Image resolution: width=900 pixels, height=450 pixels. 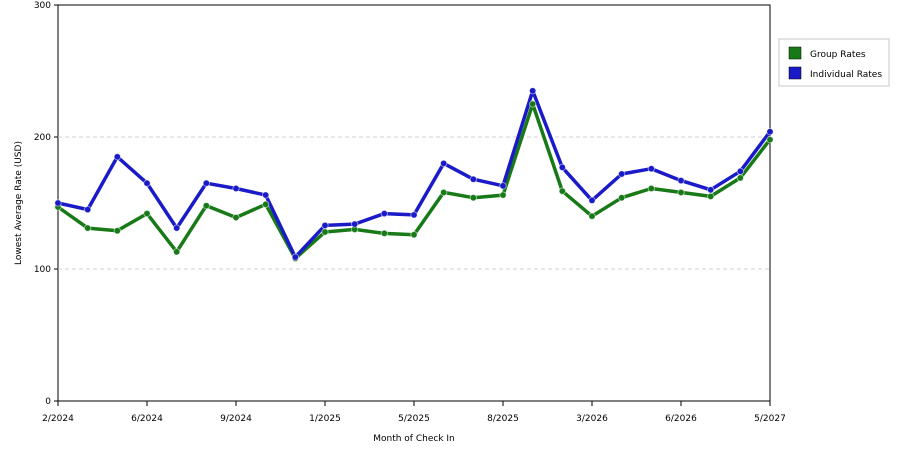 What do you see at coordinates (503, 419) in the screenshot?
I see `x-tick-label: 8/2025` at bounding box center [503, 419].